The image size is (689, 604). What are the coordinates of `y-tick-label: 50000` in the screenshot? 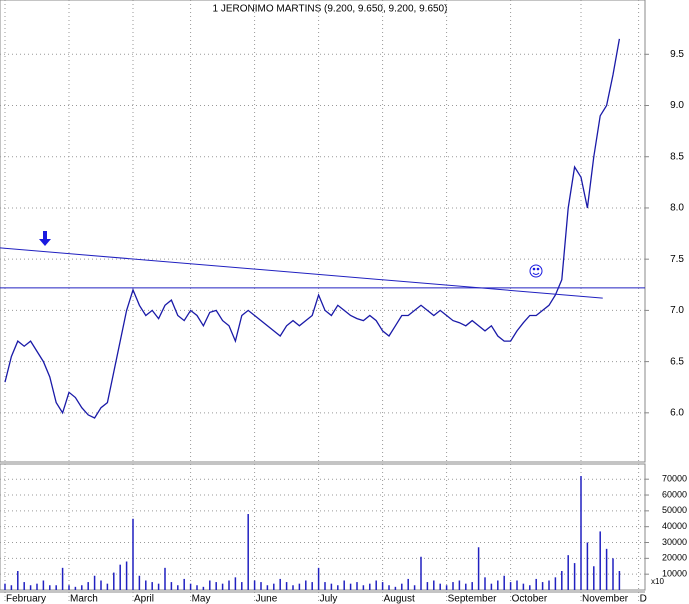 It's located at (674, 510).